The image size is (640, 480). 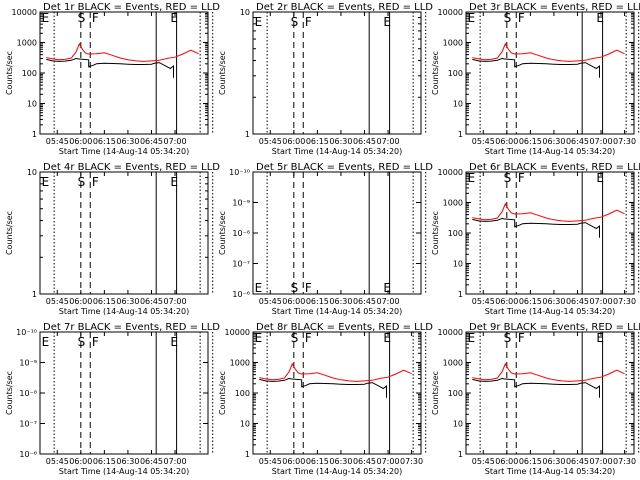 I want to click on chart-title: Det 6r BLACK = Events, RED = LLD, so click(x=554, y=167).